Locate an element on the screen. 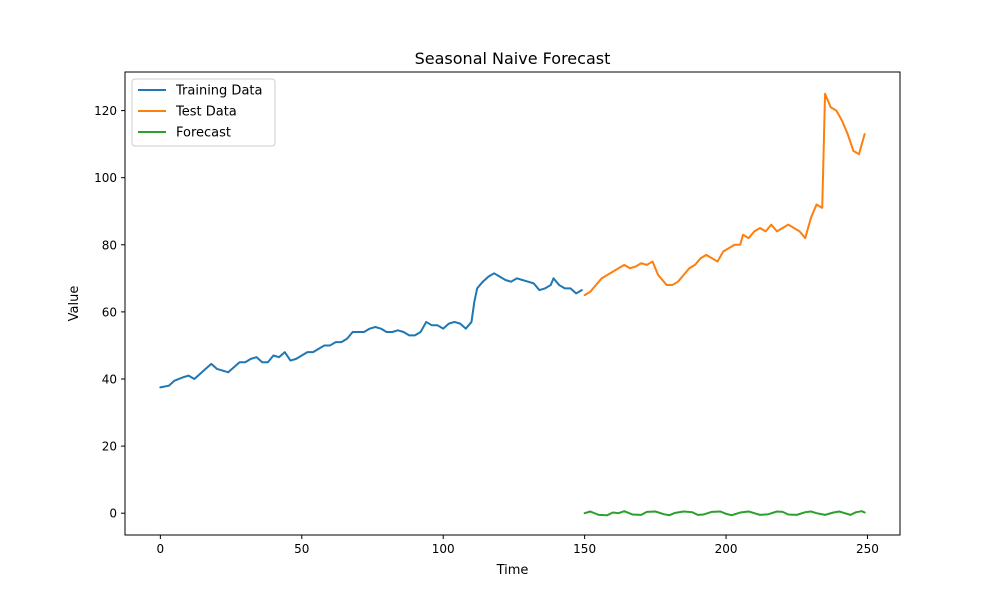  series-line-test-data is located at coordinates (724, 194).